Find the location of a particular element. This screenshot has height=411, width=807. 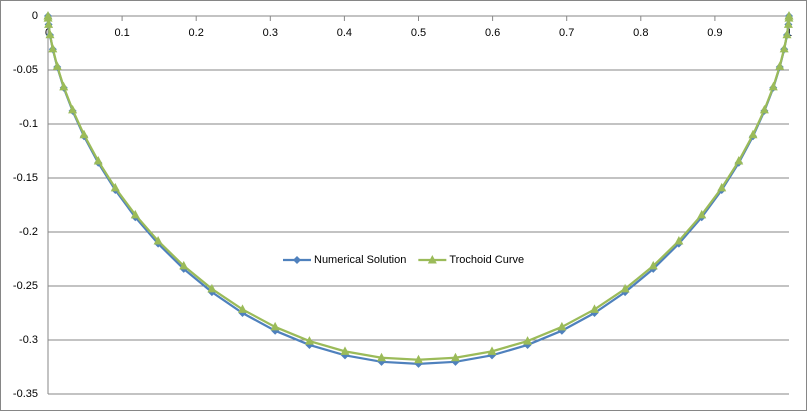

legend-label: Trochoid Curve is located at coordinates (486, 260).